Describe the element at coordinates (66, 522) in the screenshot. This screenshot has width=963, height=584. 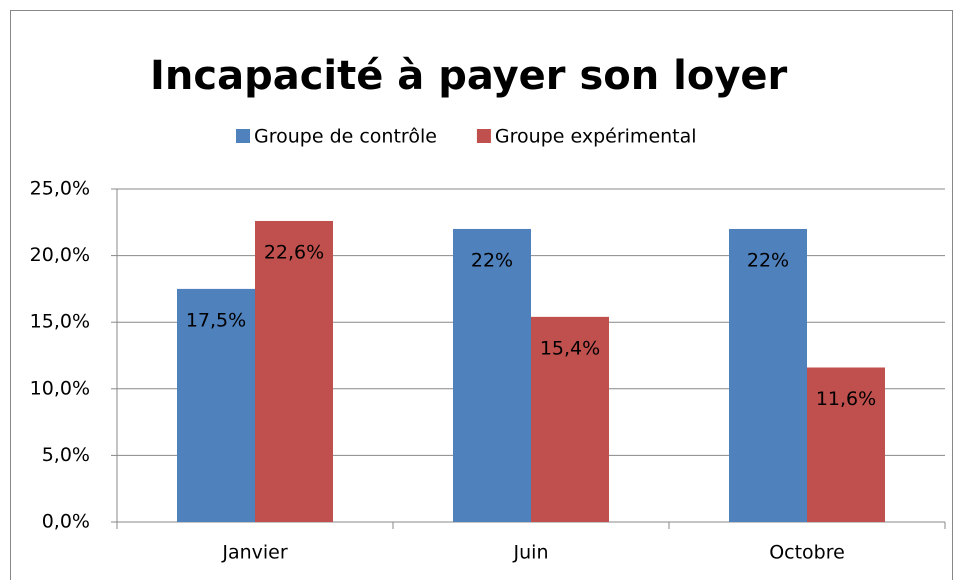
I see `y-tick-label: 0,0%` at that location.